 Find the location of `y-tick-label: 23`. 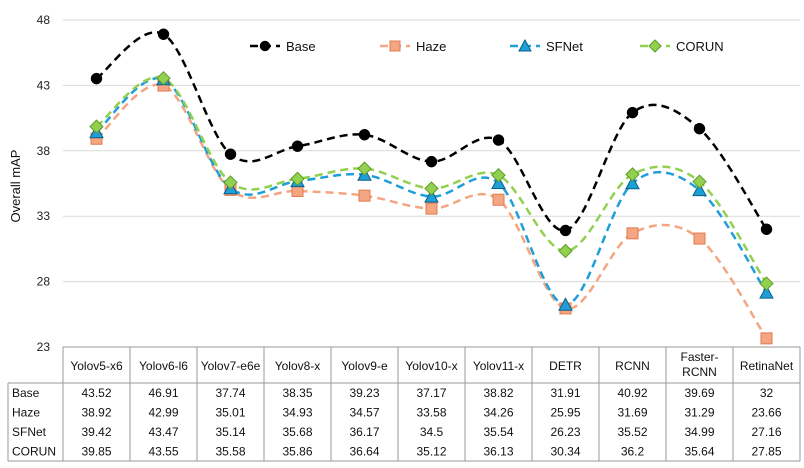

y-tick-label: 23 is located at coordinates (44, 347).